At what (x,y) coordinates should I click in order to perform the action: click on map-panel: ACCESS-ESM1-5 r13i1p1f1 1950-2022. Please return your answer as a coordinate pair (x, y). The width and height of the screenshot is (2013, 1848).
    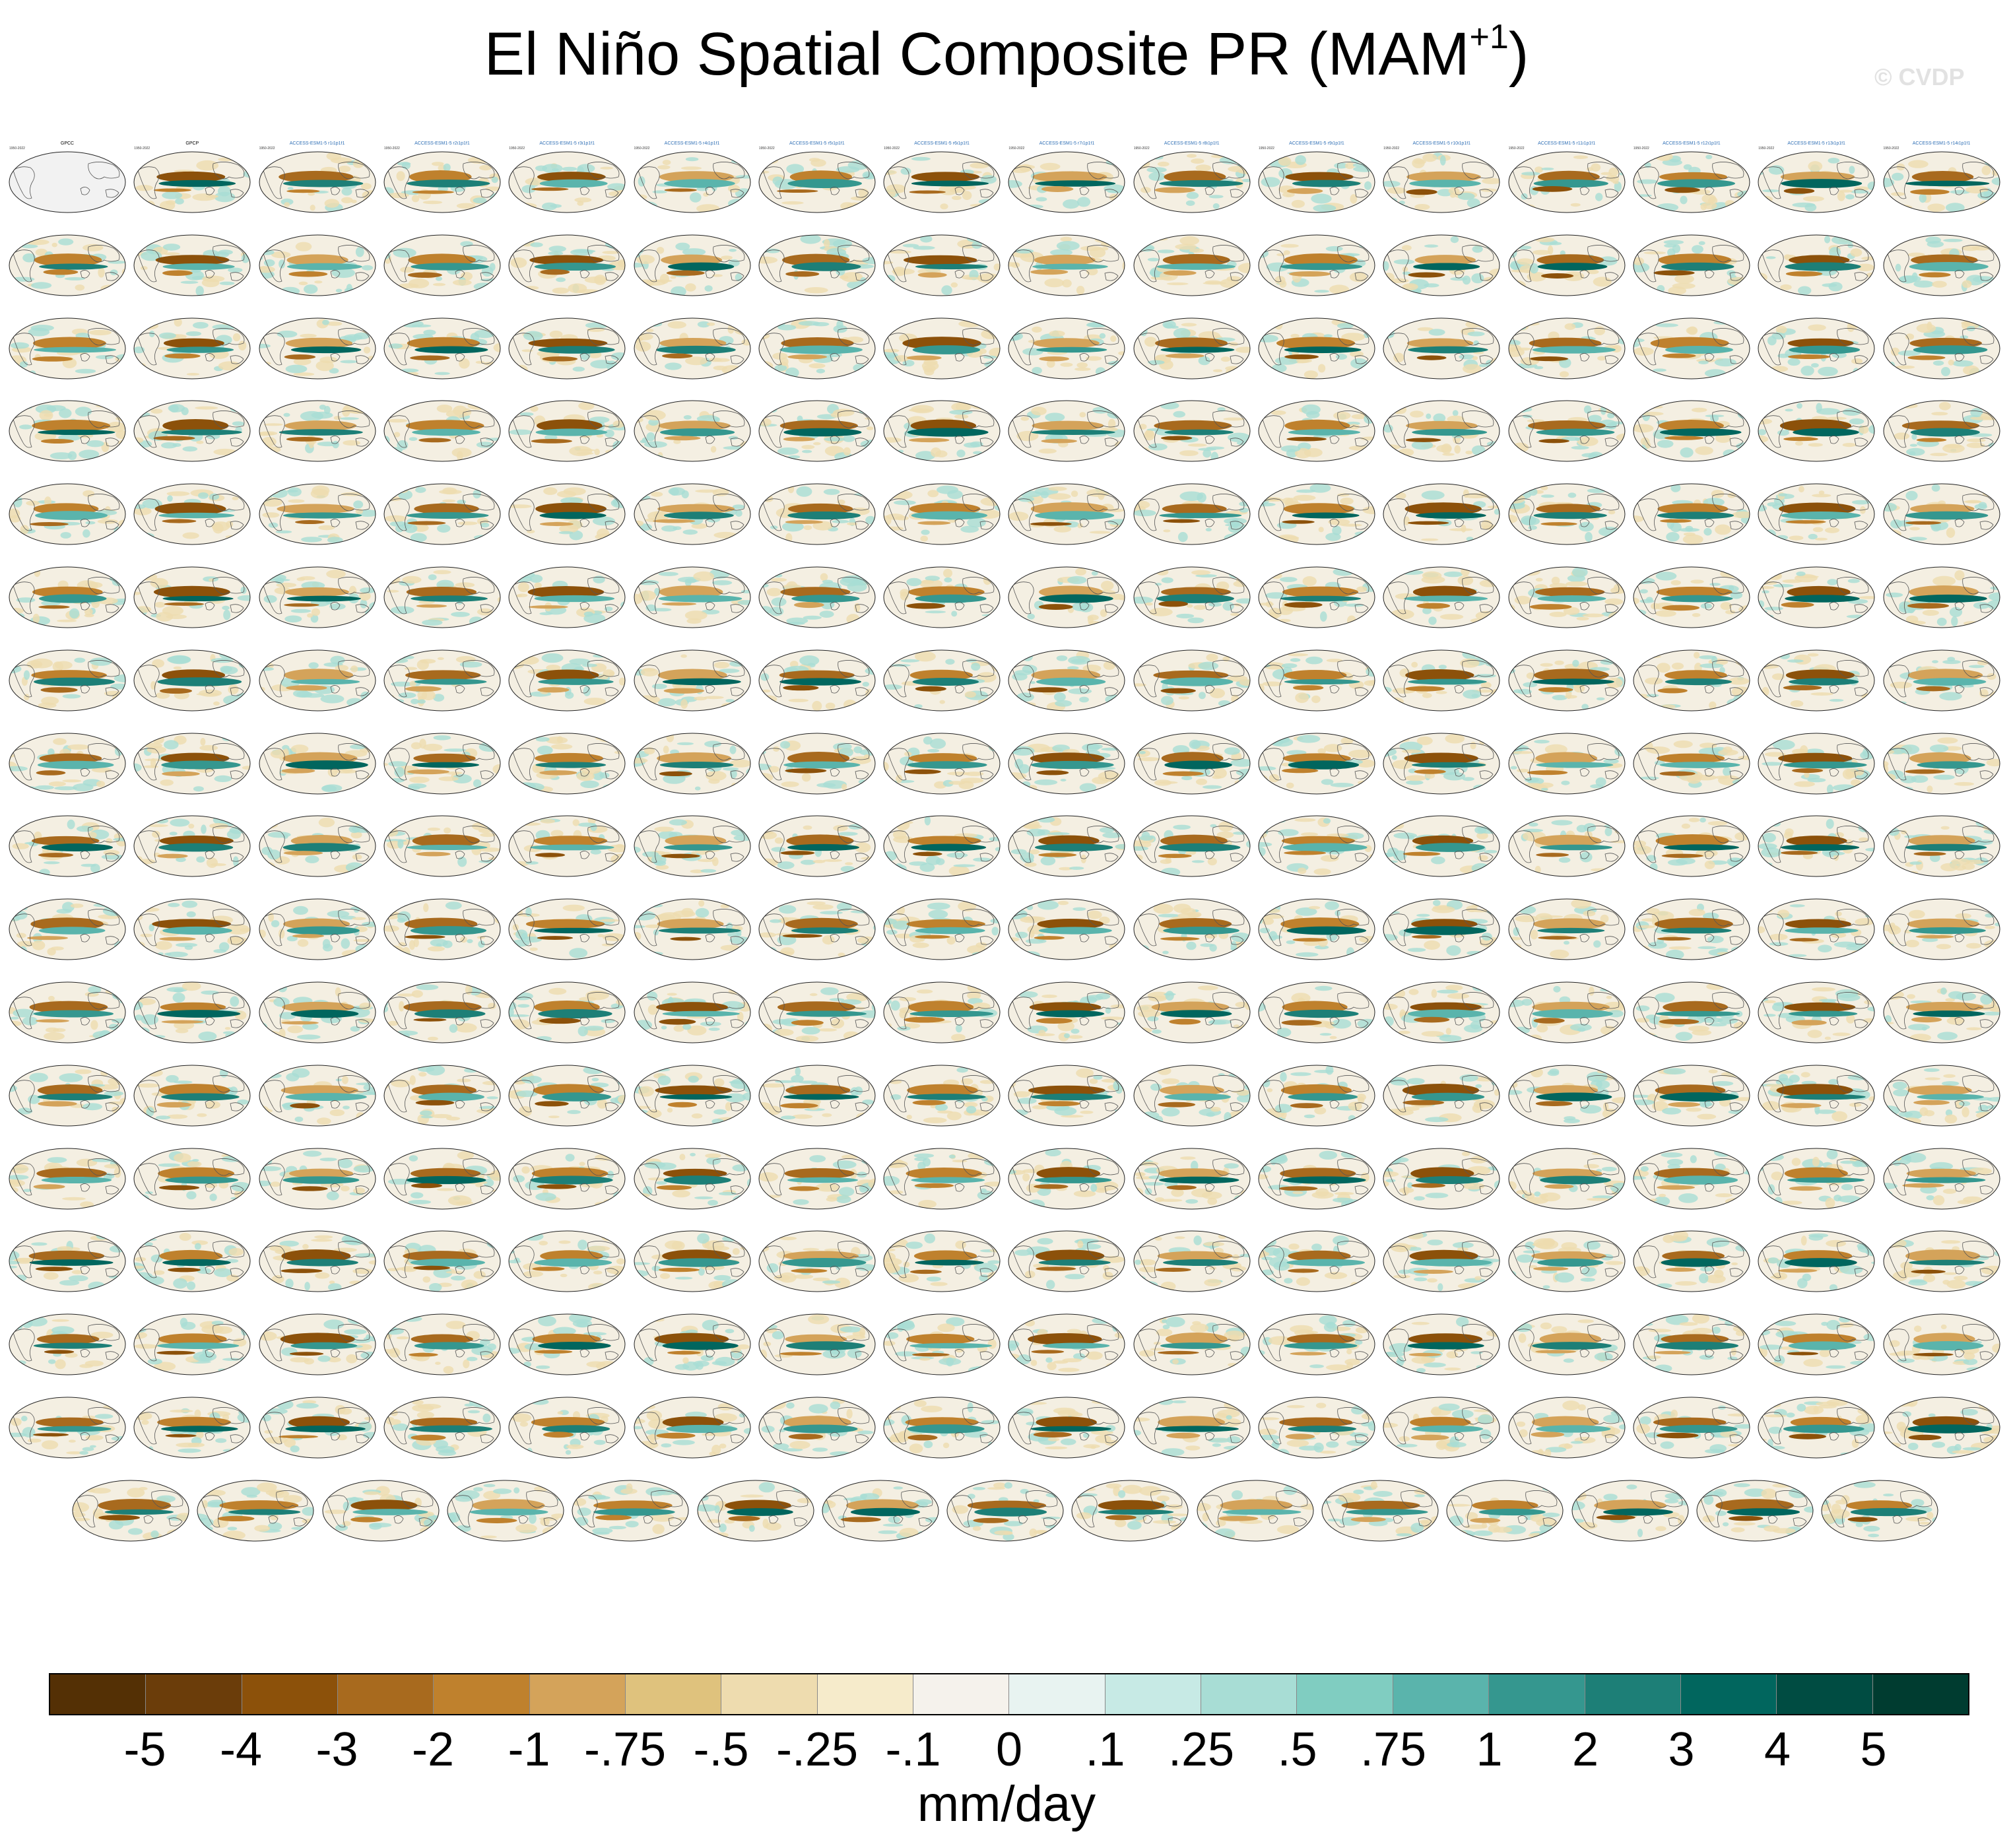
    Looking at the image, I should click on (1816, 178).